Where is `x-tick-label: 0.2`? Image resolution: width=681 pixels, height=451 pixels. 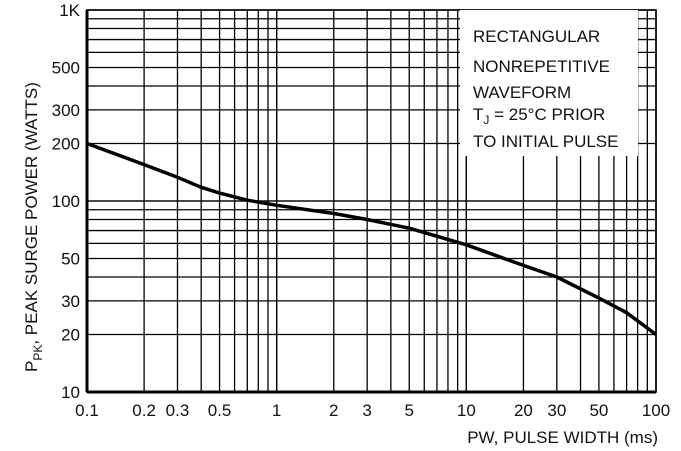 x-tick-label: 0.2 is located at coordinates (144, 410).